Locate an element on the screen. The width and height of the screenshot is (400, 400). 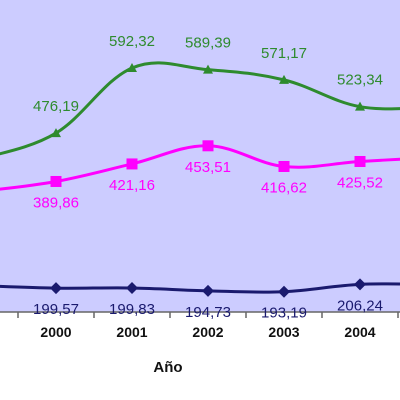
series-3-data-label: 206,24 is located at coordinates (360, 305).